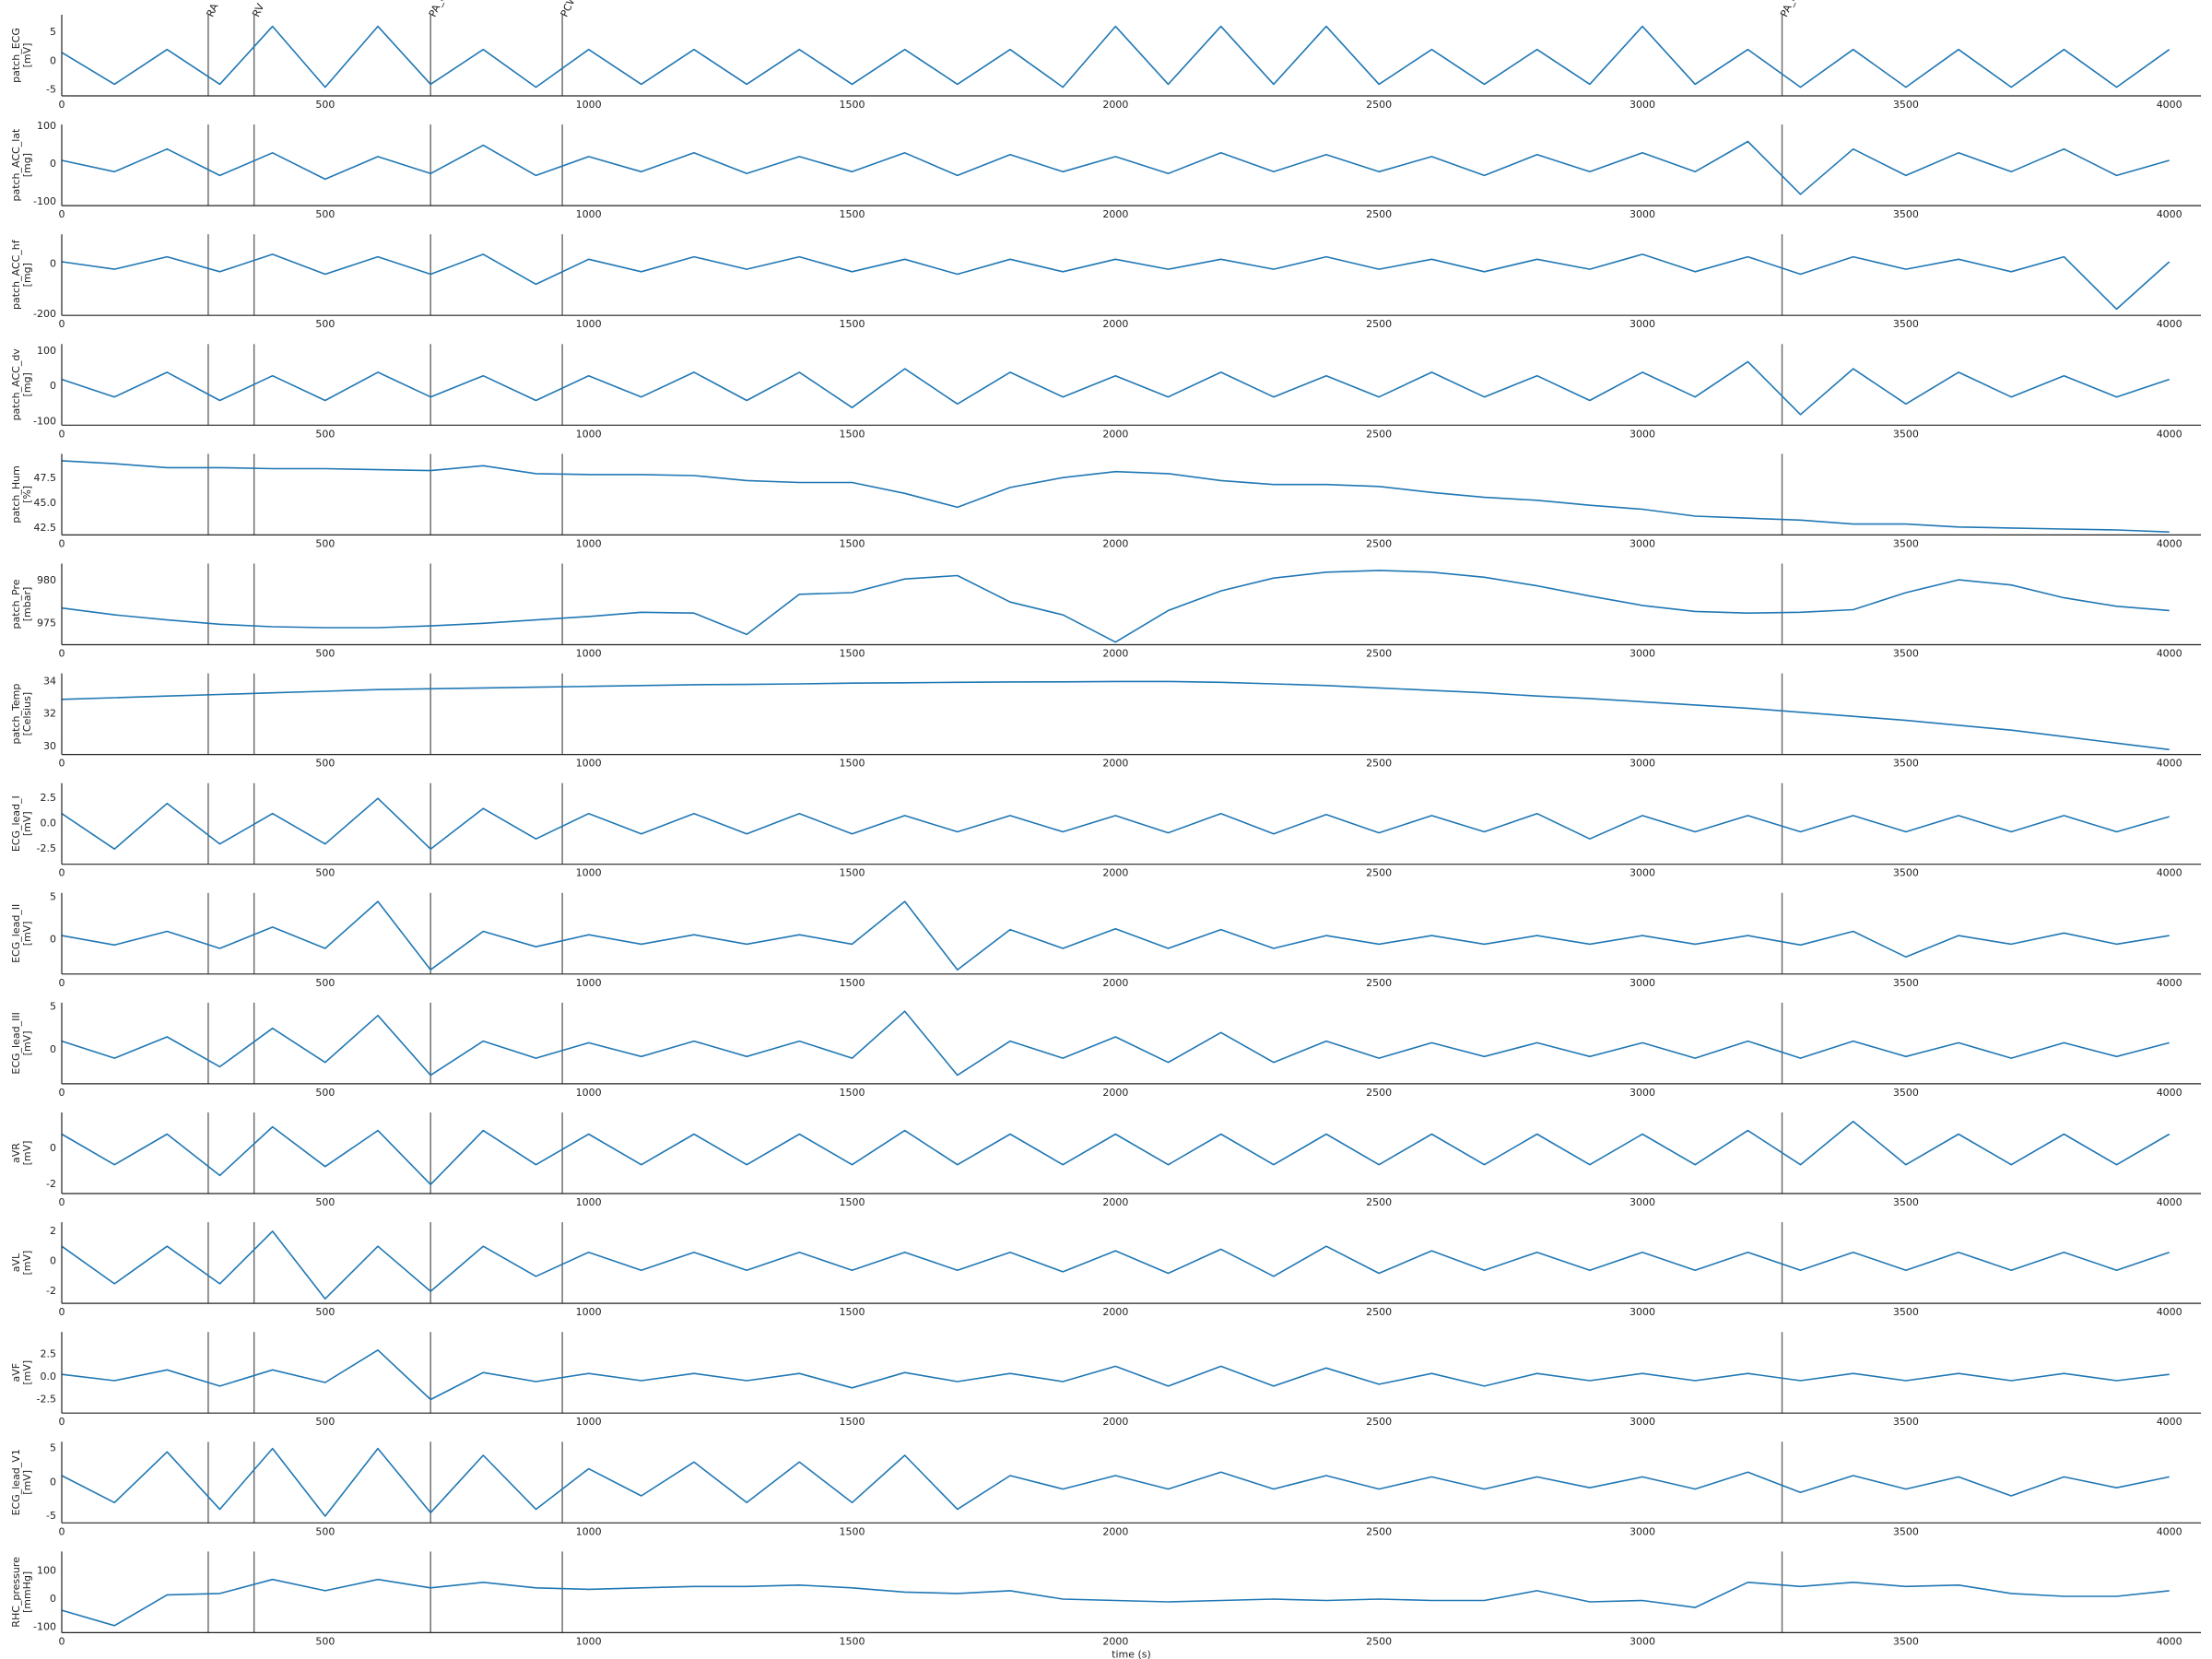  Describe the element at coordinates (16, 1043) in the screenshot. I see `y-axis-label: ECG_lead_III` at that location.